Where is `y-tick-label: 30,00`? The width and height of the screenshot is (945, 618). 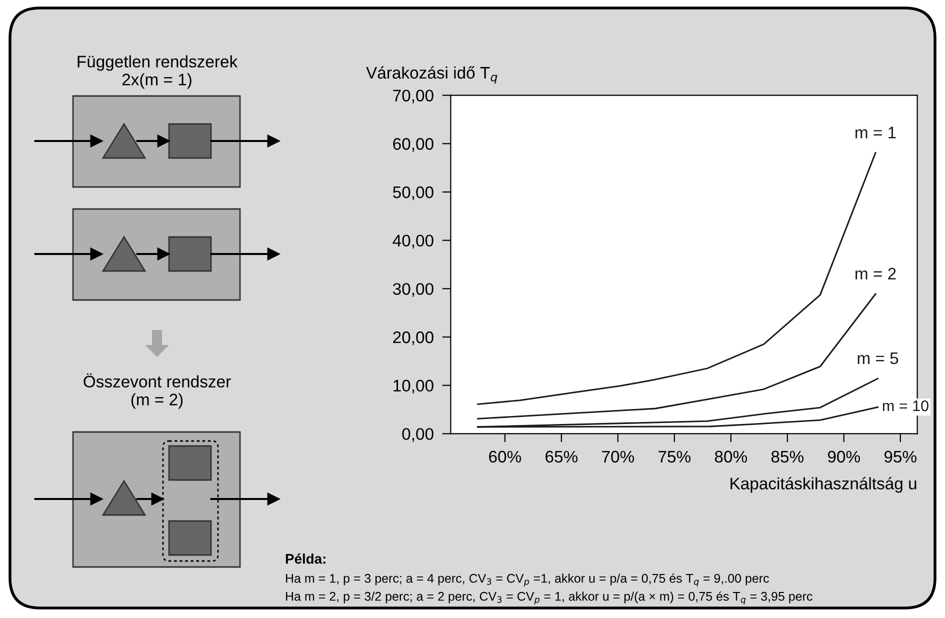 y-tick-label: 30,00 is located at coordinates (413, 290).